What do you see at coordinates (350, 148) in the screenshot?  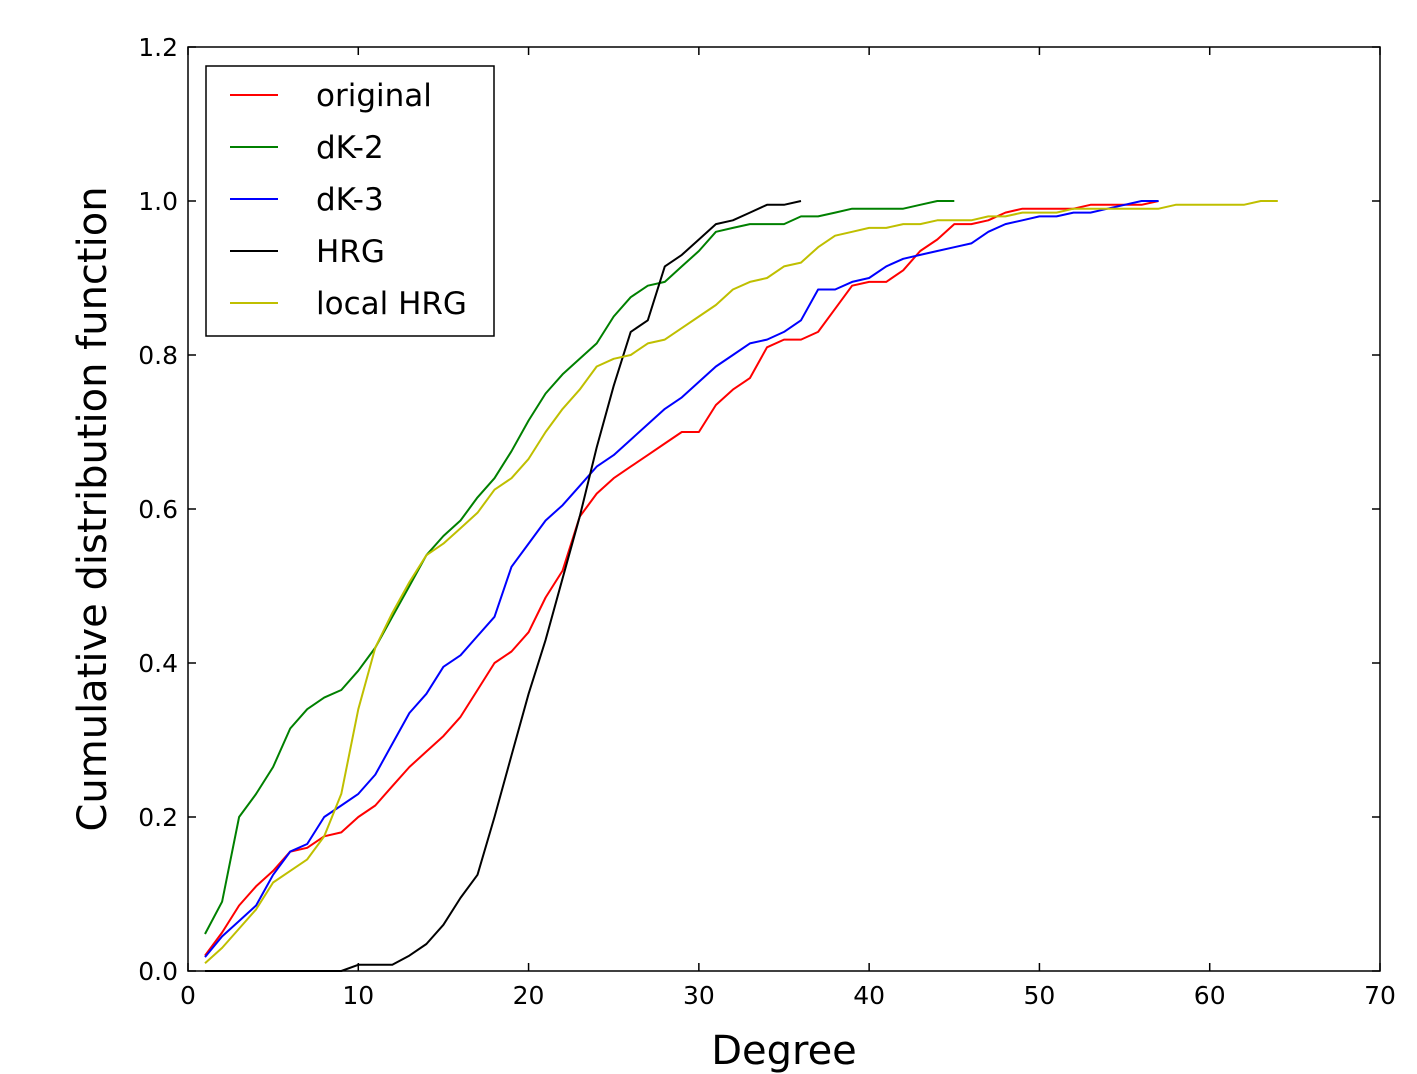 I see `legend-label: dK-2` at bounding box center [350, 148].